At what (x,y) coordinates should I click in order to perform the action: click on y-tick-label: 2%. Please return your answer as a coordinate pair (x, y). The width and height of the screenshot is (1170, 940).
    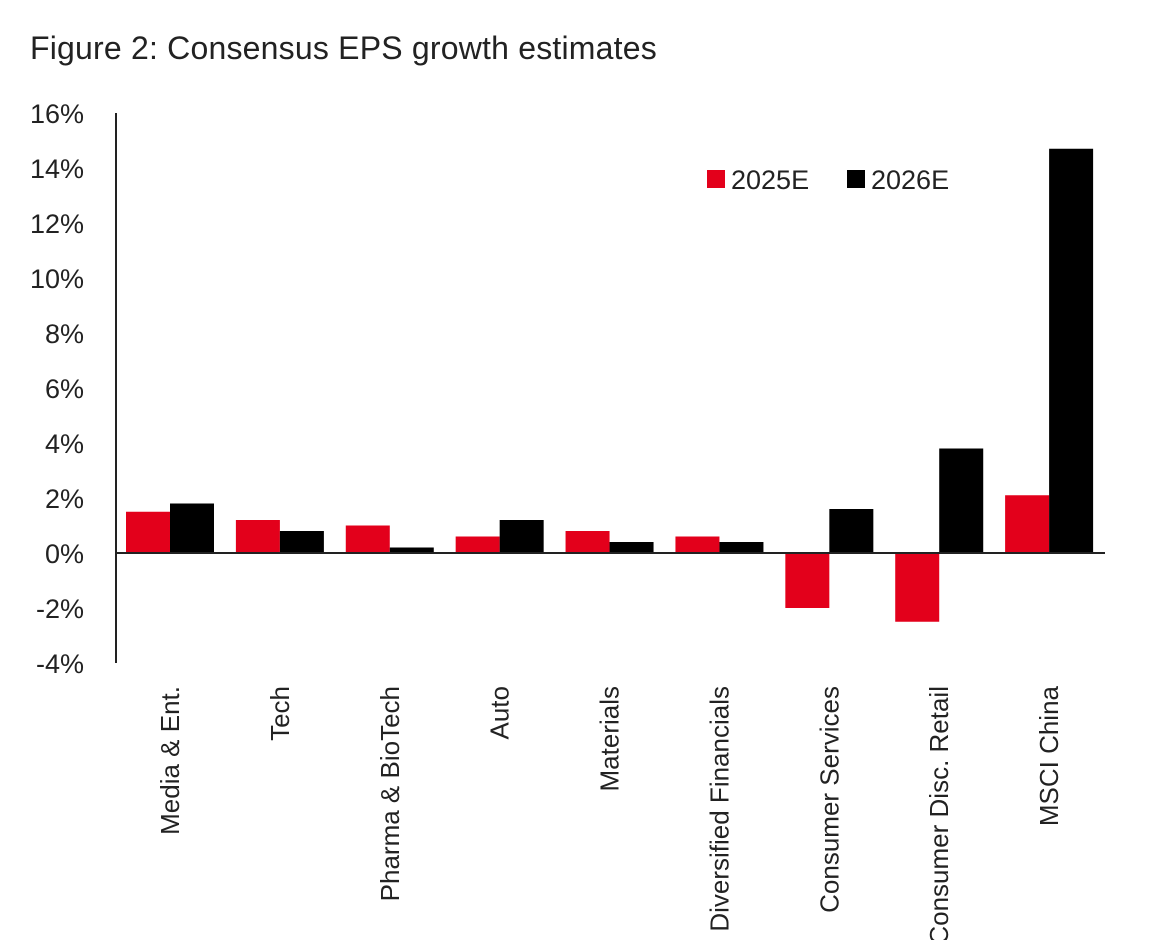
    Looking at the image, I should click on (64, 499).